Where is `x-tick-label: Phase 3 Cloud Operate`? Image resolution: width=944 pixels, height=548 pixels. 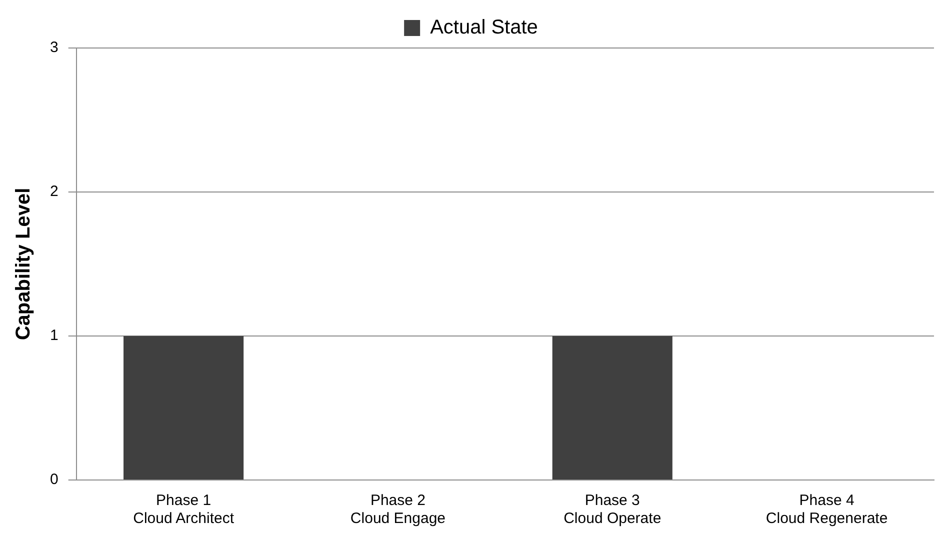 x-tick-label: Phase 3 Cloud Operate is located at coordinates (613, 510).